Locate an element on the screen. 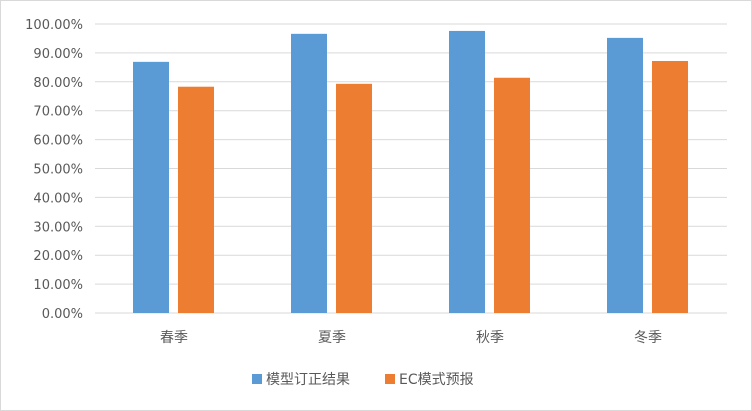  y-tick-label: 80.00% is located at coordinates (58, 83).